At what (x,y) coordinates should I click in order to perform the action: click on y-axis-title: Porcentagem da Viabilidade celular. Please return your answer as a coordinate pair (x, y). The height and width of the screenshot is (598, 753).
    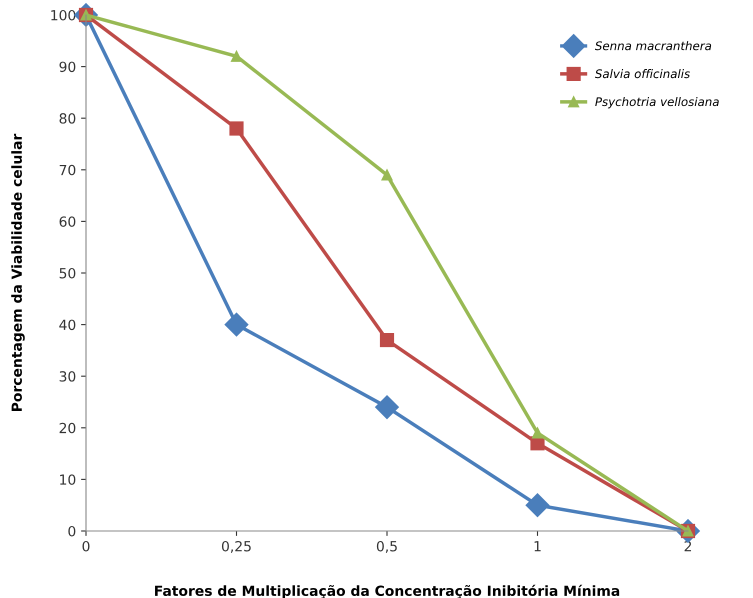
    Looking at the image, I should click on (18, 273).